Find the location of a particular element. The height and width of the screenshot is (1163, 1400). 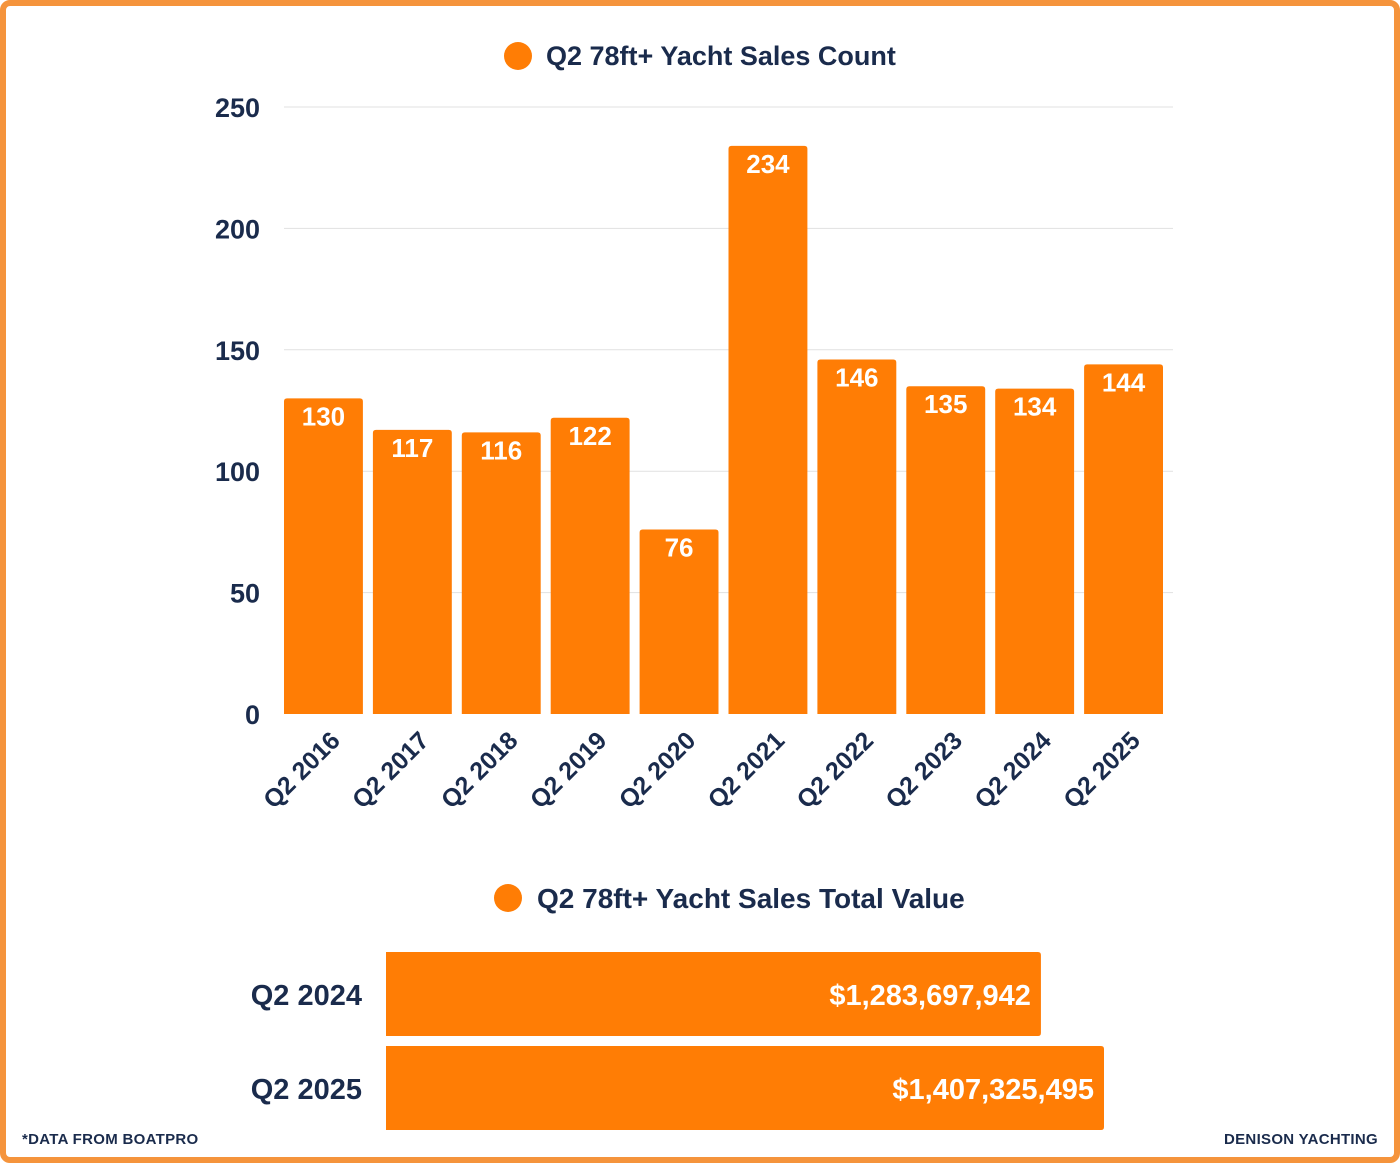

y-tick-label: 50 is located at coordinates (245, 594).